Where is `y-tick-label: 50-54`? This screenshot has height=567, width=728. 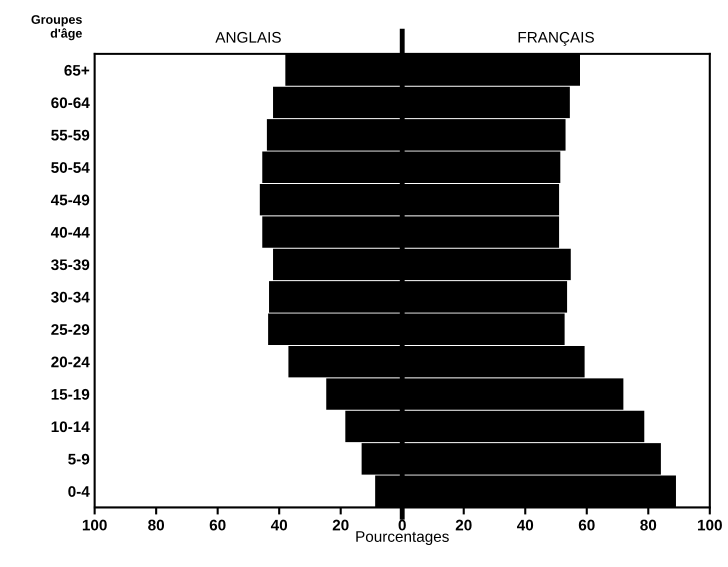
y-tick-label: 50-54 is located at coordinates (70, 167).